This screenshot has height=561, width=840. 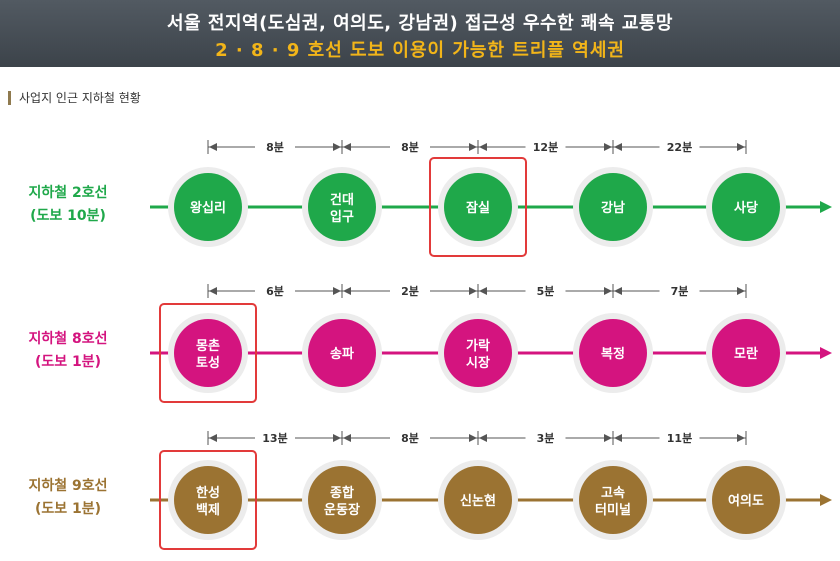 I want to click on station-name: 터미널, so click(x=613, y=510).